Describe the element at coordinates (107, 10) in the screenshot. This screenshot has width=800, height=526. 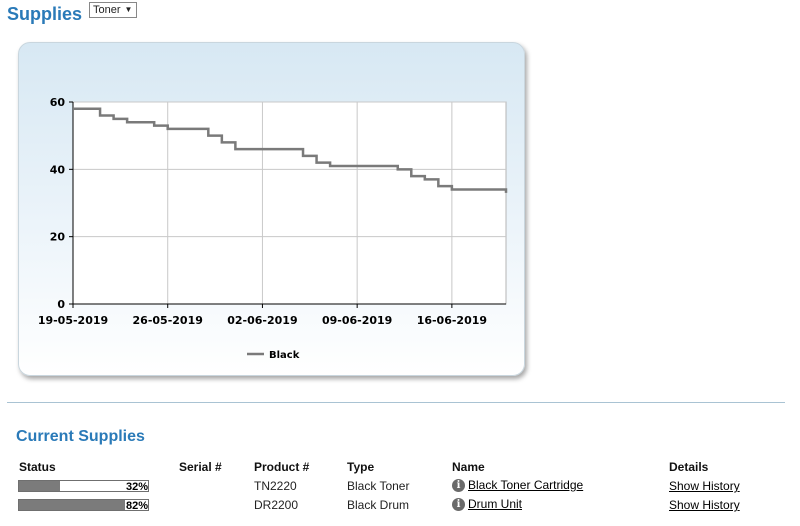
I see `supply-type-select-value: Toner` at that location.